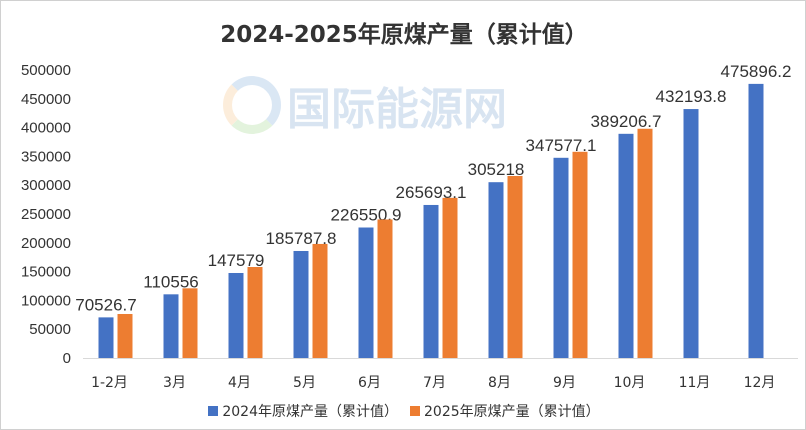 This screenshot has width=806, height=430. What do you see at coordinates (499, 383) in the screenshot?
I see `x-tick-label: 8月` at bounding box center [499, 383].